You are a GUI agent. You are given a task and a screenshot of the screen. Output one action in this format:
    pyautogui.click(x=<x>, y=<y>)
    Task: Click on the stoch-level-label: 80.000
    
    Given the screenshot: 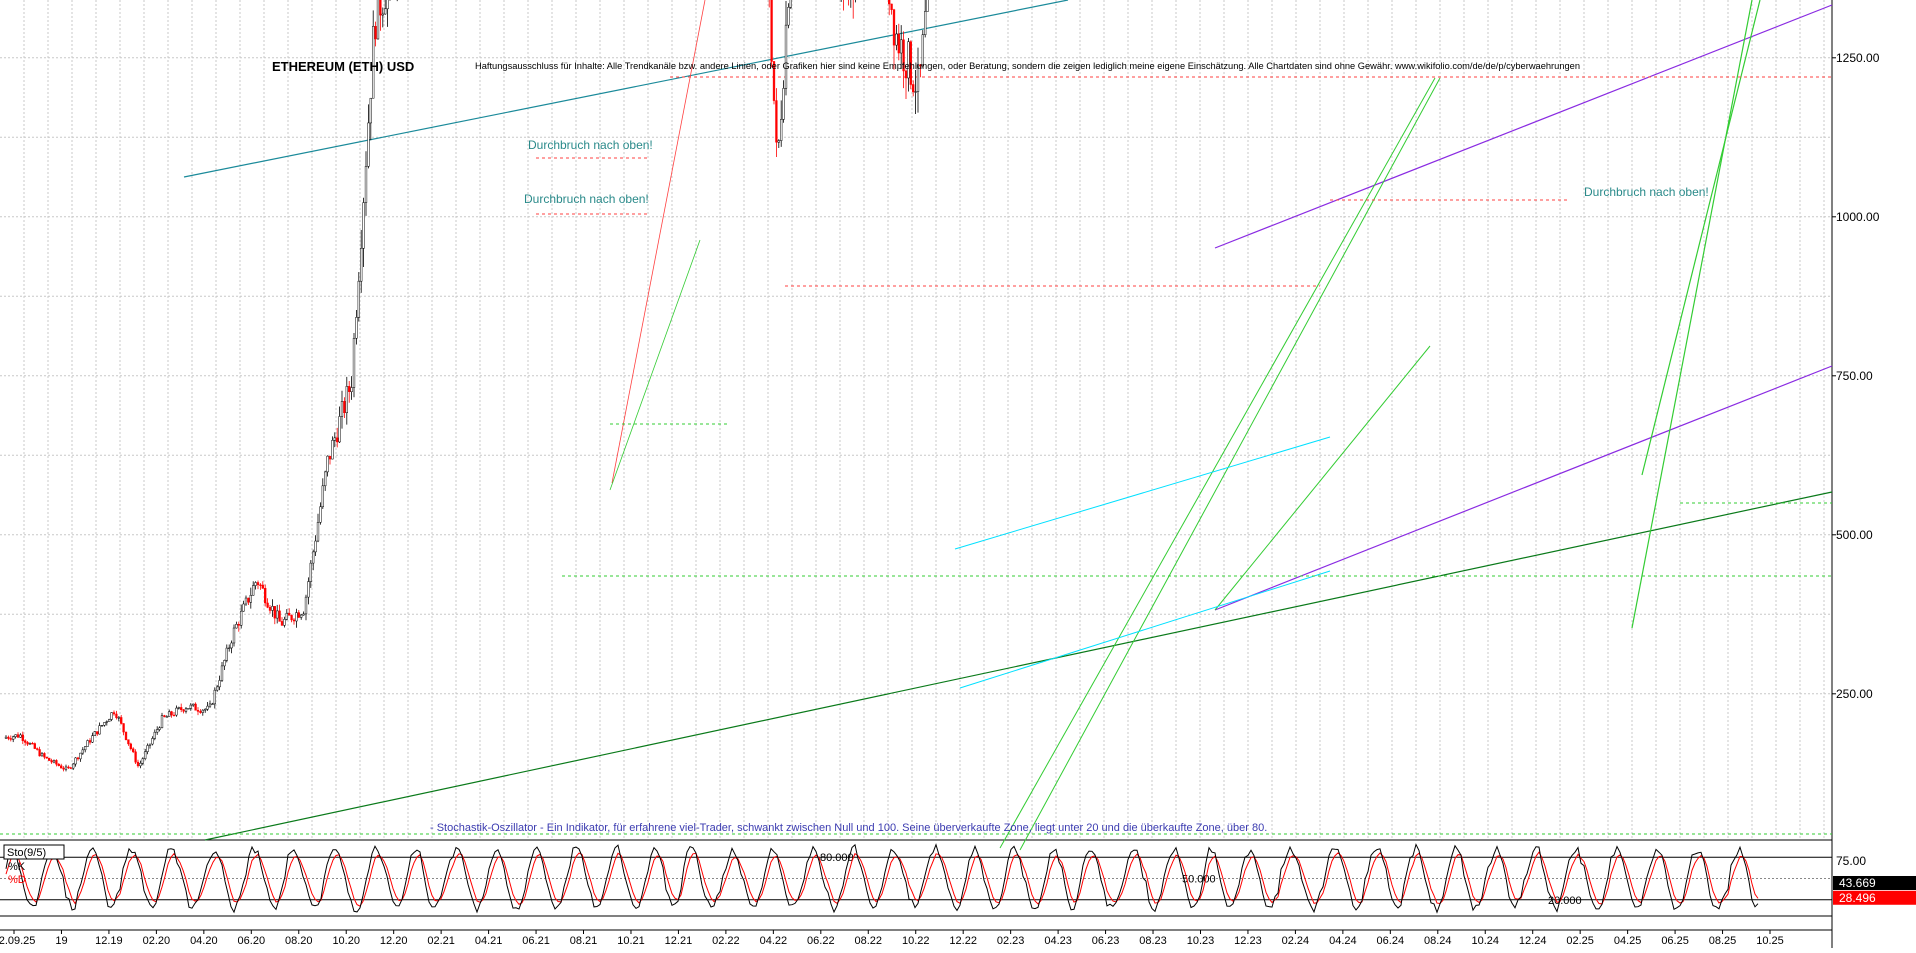 What is the action you would take?
    pyautogui.click(x=837, y=858)
    